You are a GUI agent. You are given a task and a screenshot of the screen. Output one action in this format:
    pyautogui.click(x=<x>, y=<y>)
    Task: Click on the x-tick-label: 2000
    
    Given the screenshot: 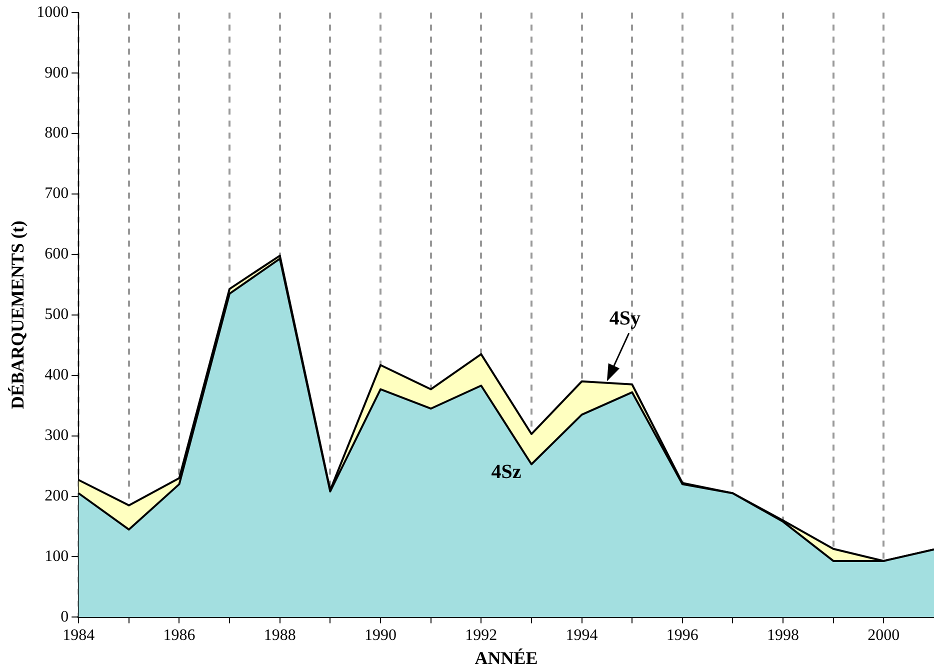 What is the action you would take?
    pyautogui.click(x=884, y=635)
    